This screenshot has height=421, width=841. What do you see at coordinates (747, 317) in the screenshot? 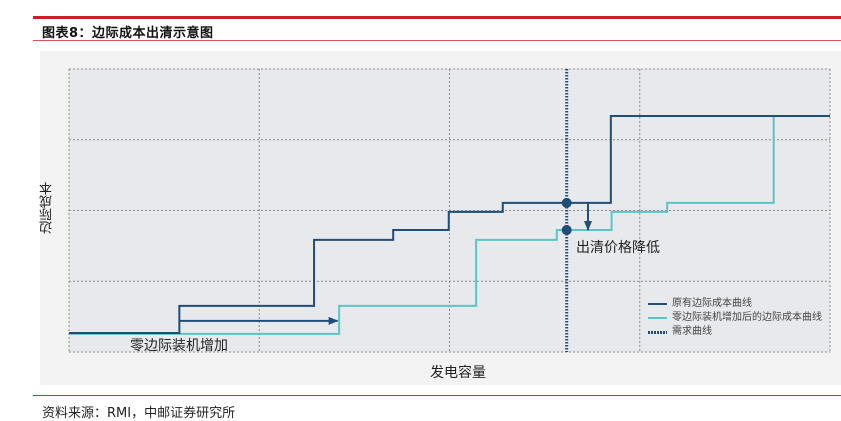
I see `legend-label: 零边际装机增加后的边际成本曲线` at bounding box center [747, 317].